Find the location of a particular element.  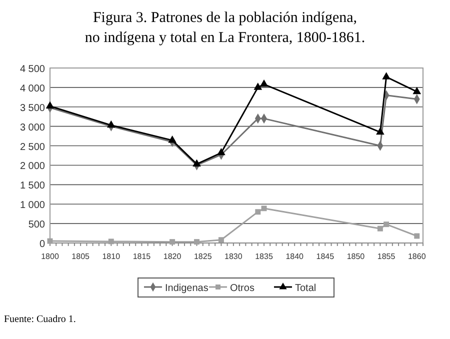

x-tick-label: 1800 is located at coordinates (50, 256).